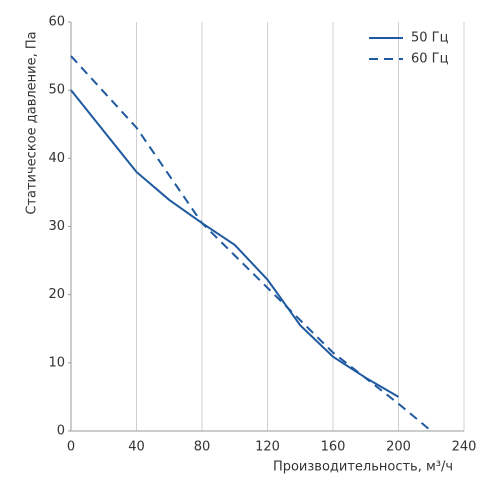 The image size is (488, 492). I want to click on x-tick-label: 80, so click(202, 447).